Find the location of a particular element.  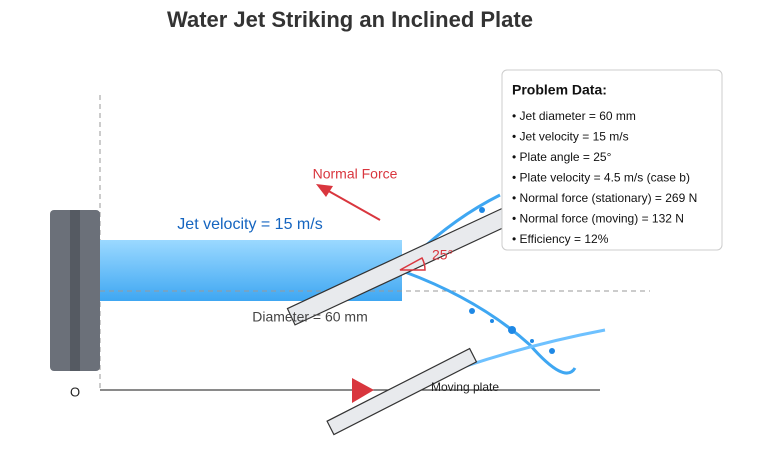

jet-velocity-label: Jet velocity = 15 m/s is located at coordinates (249, 224).